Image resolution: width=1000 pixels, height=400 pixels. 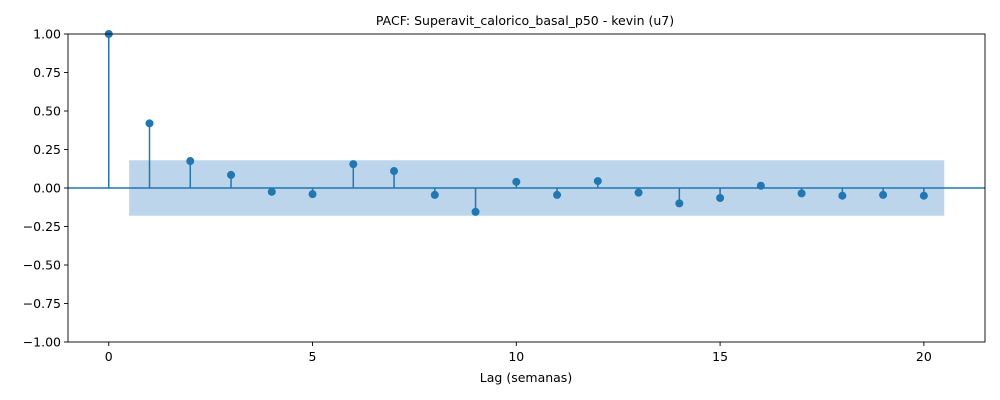 What do you see at coordinates (720, 356) in the screenshot?
I see `x-tick-label: 15` at bounding box center [720, 356].